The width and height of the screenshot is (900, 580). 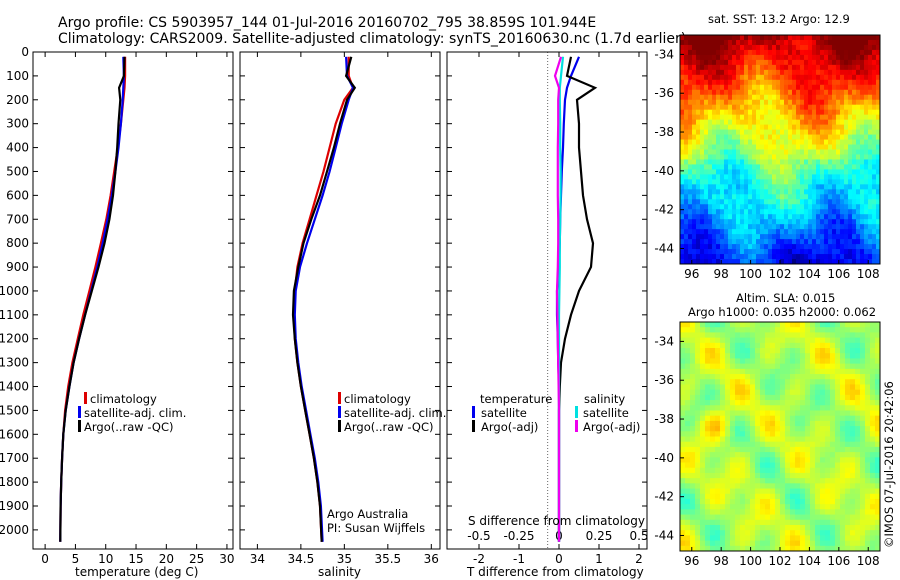 What do you see at coordinates (780, 274) in the screenshot?
I see `lon-tick-label: 102` at bounding box center [780, 274].